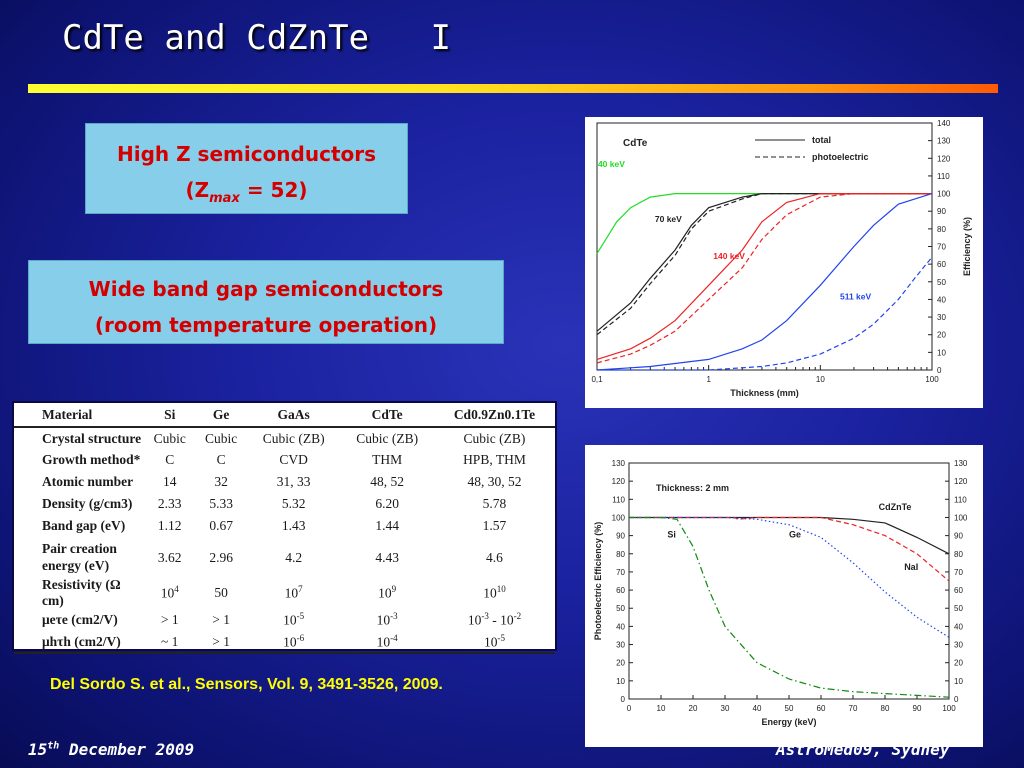 The width and height of the screenshot is (1024, 768). What do you see at coordinates (221, 438) in the screenshot?
I see `table-cell: Cubic` at bounding box center [221, 438].